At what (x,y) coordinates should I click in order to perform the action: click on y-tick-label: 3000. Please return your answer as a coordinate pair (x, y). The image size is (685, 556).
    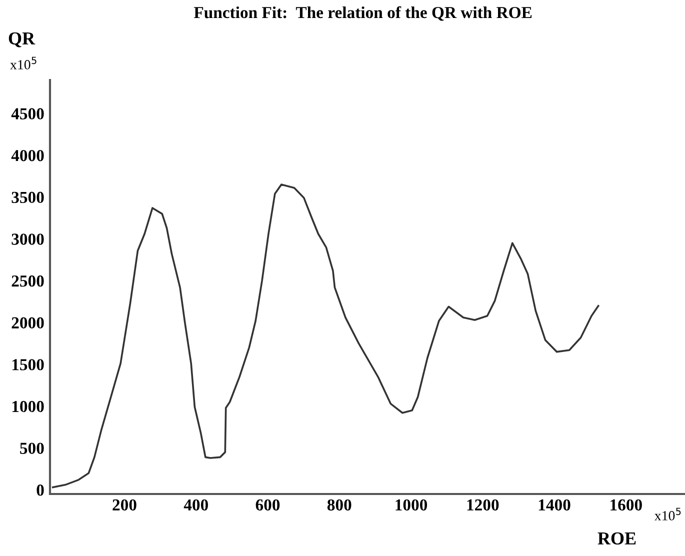
    Looking at the image, I should click on (28, 239).